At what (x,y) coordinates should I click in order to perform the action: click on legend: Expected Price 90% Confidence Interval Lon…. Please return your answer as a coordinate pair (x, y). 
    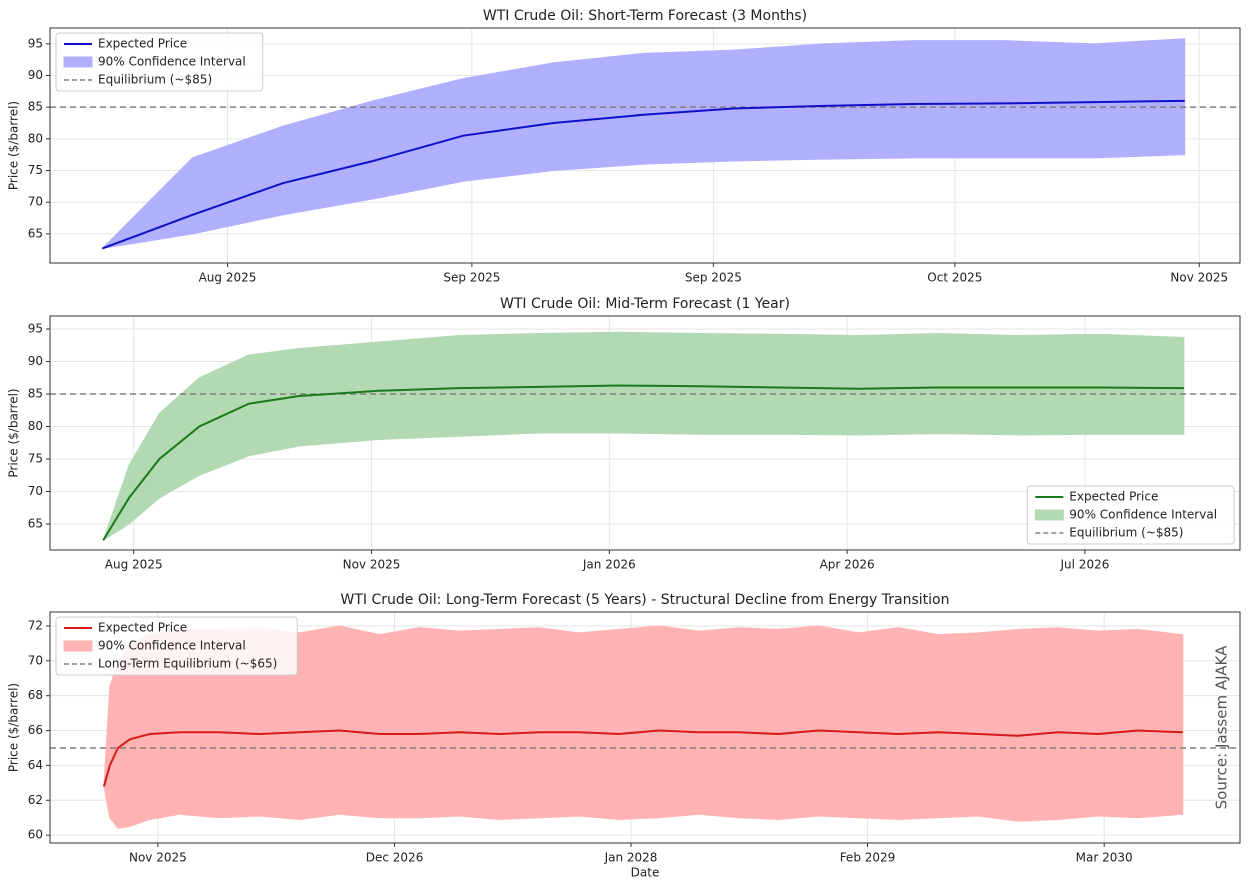
    Looking at the image, I should click on (176, 646).